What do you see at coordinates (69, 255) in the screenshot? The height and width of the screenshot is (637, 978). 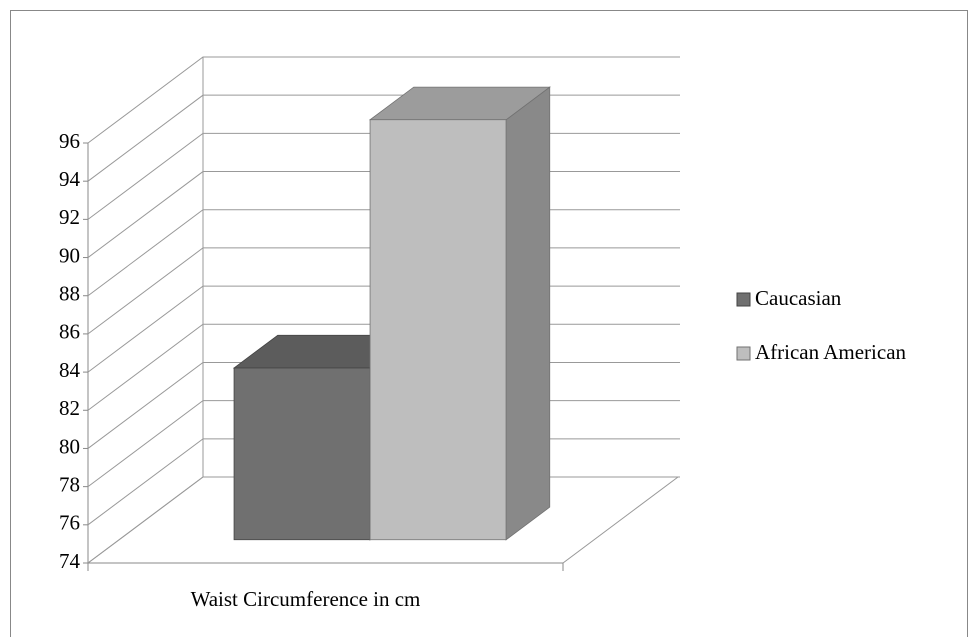 I see `y-tick-label: 90` at bounding box center [69, 255].